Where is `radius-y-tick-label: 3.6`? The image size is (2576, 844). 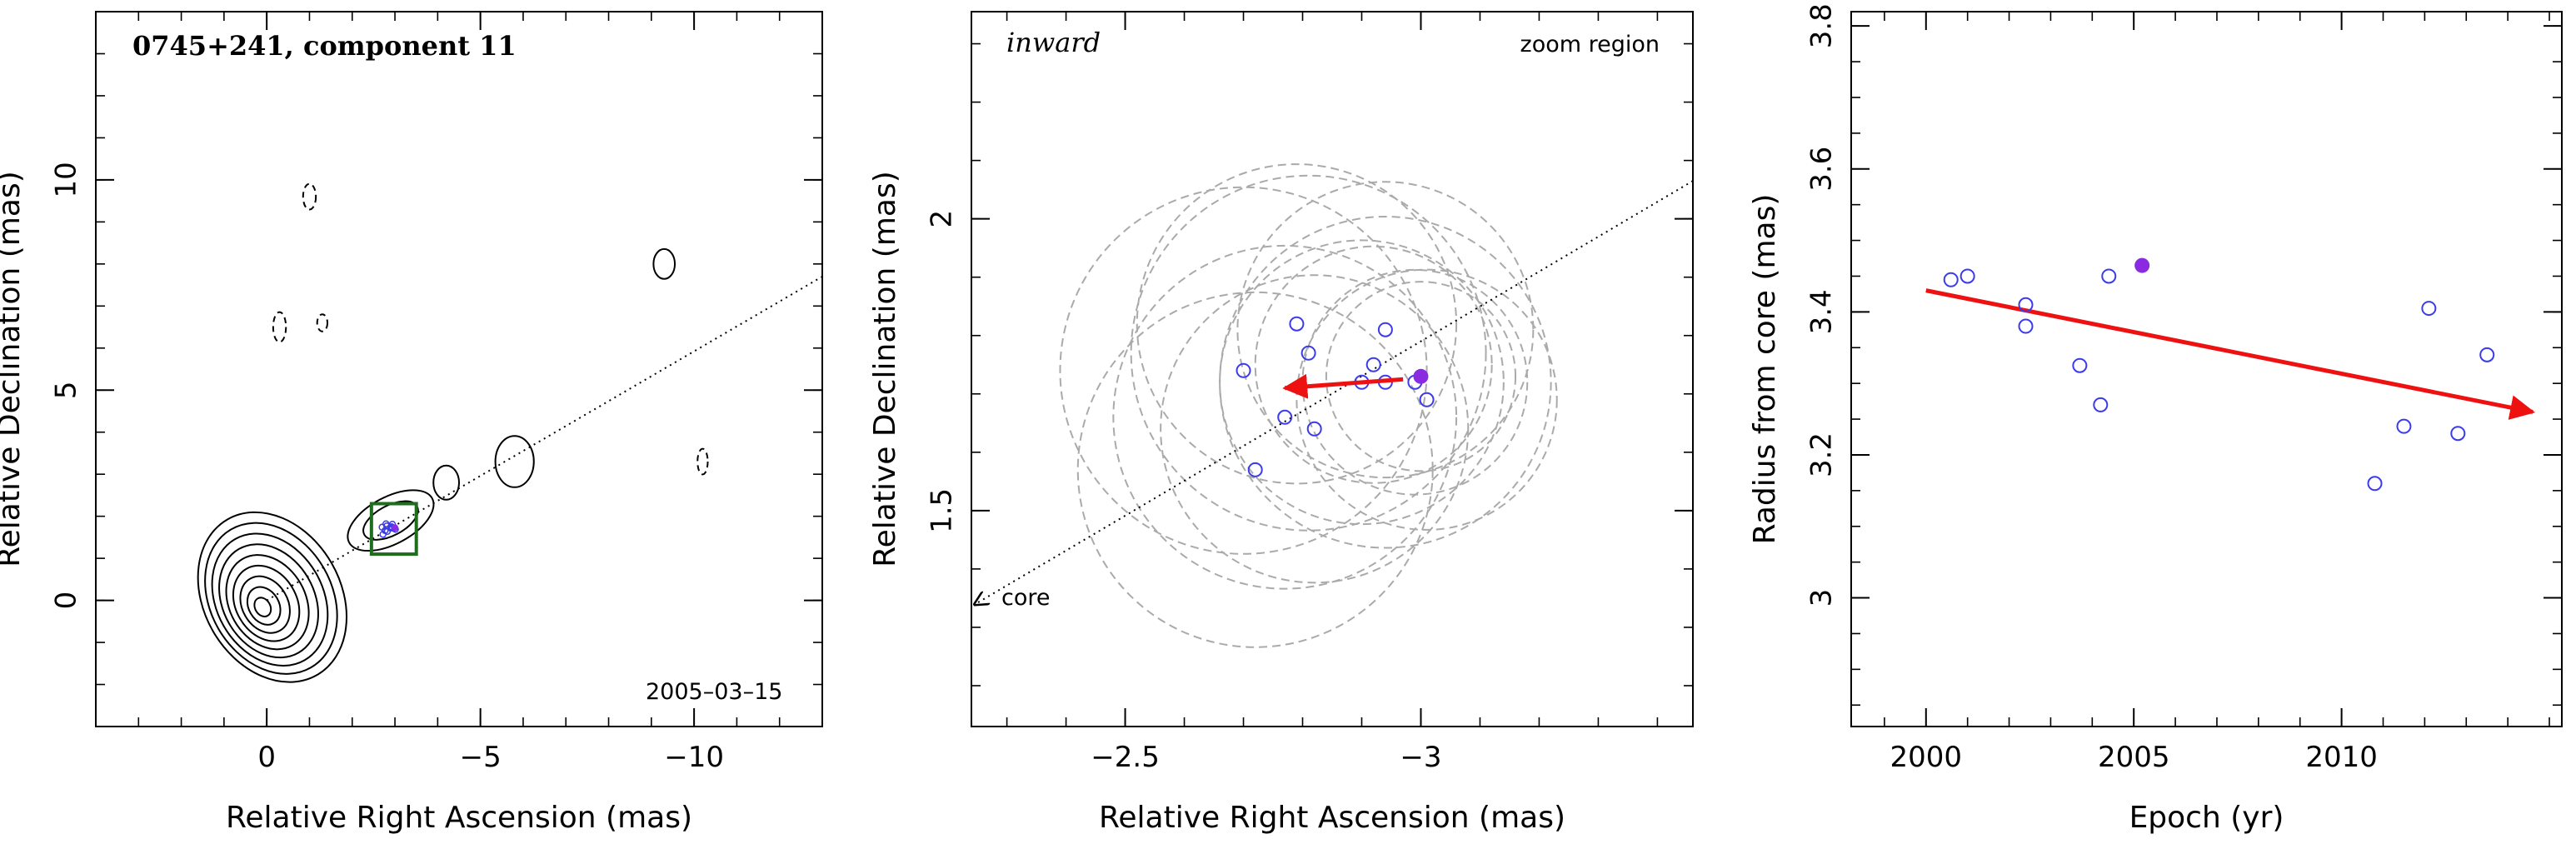
radius-y-tick-label: 3.6 is located at coordinates (1822, 169).